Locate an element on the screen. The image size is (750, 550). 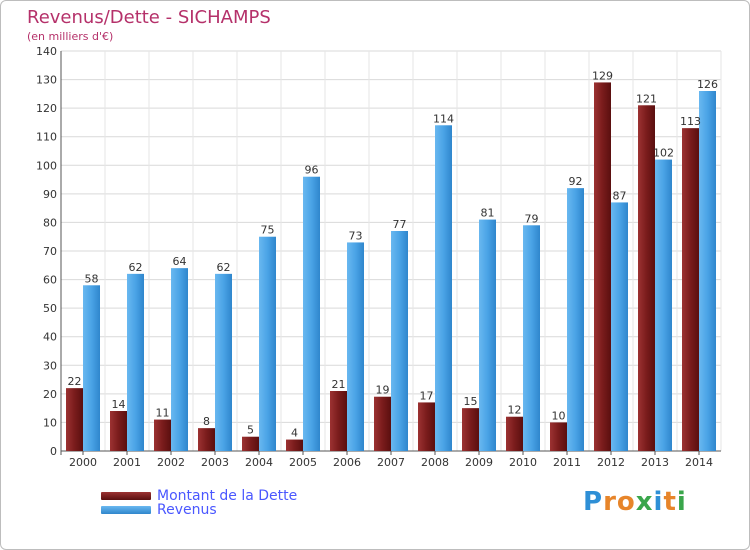
bar-revenus-2008 is located at coordinates (443, 288).